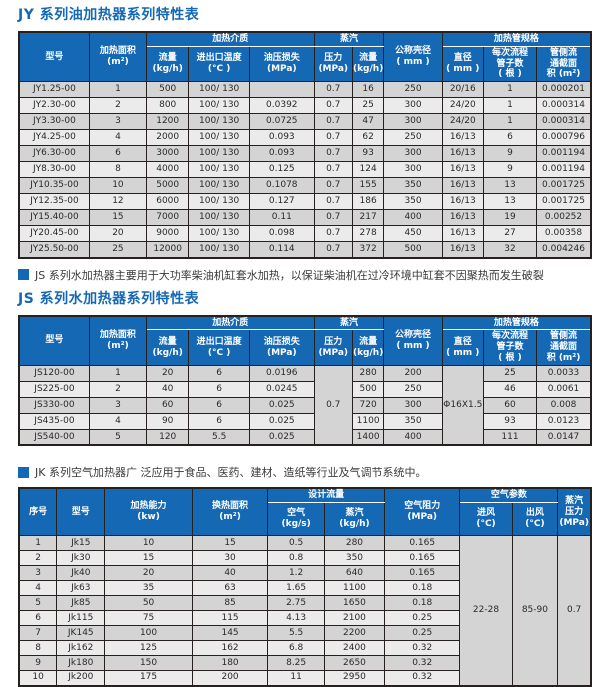  I want to click on table-cell: 175, so click(148, 678).